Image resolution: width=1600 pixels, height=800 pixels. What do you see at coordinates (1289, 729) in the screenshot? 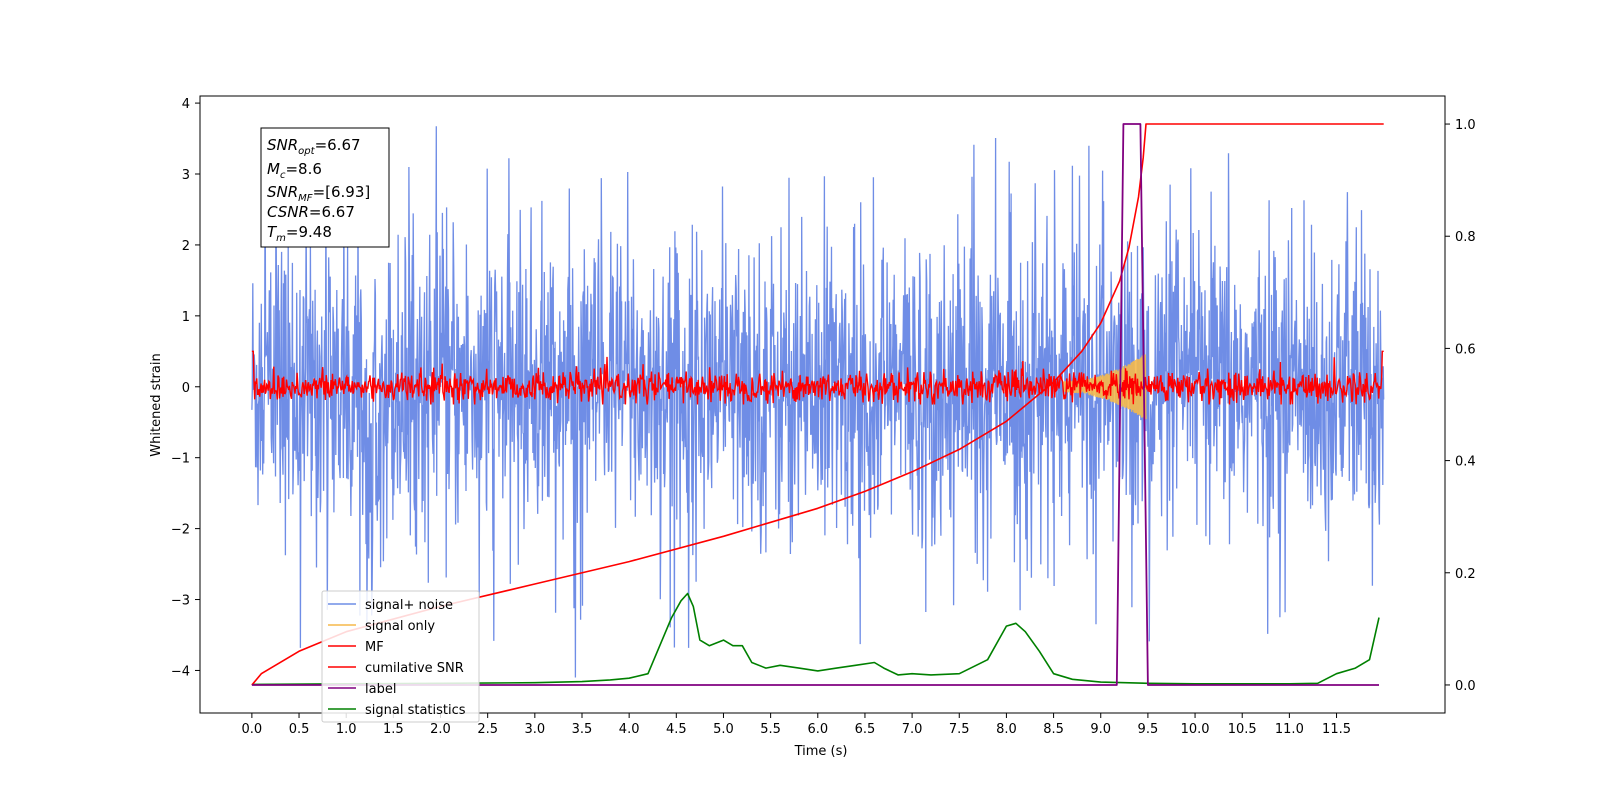
I see `x-tick-label: 11.0` at bounding box center [1289, 729].